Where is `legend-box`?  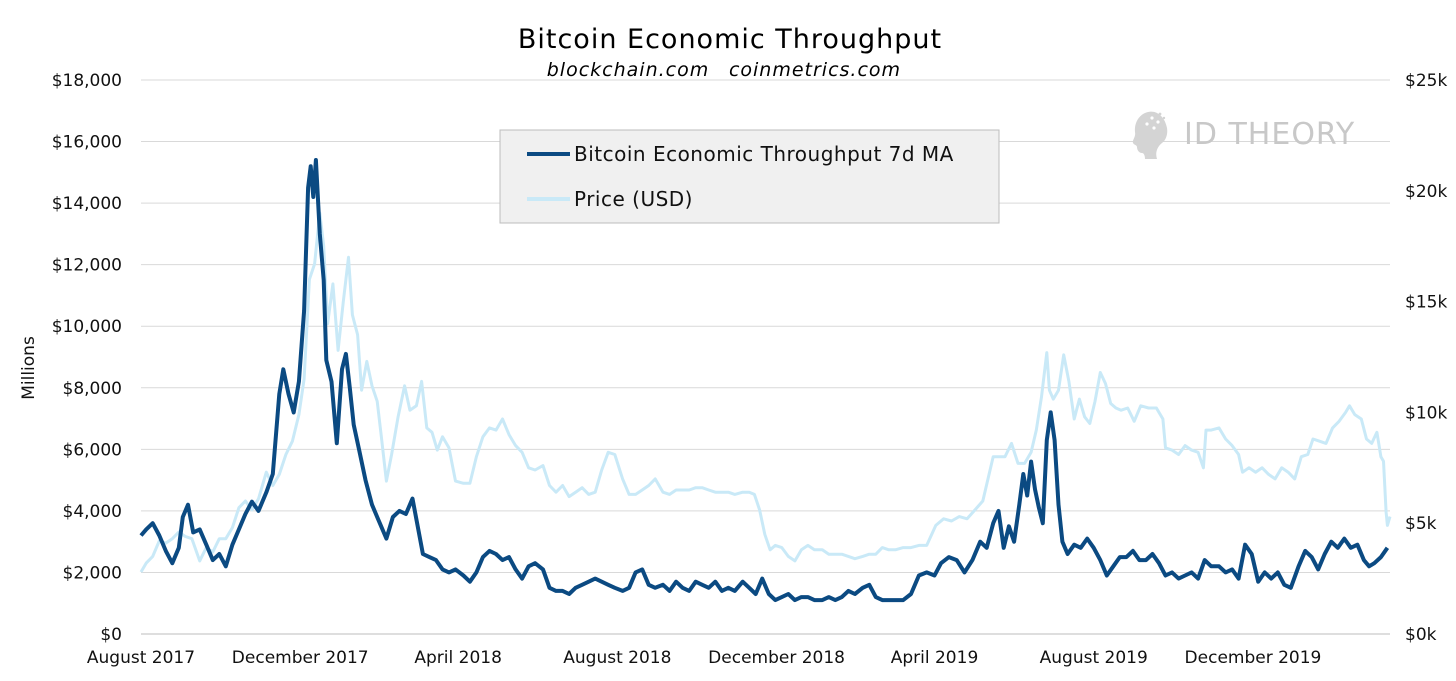 legend-box is located at coordinates (749, 176).